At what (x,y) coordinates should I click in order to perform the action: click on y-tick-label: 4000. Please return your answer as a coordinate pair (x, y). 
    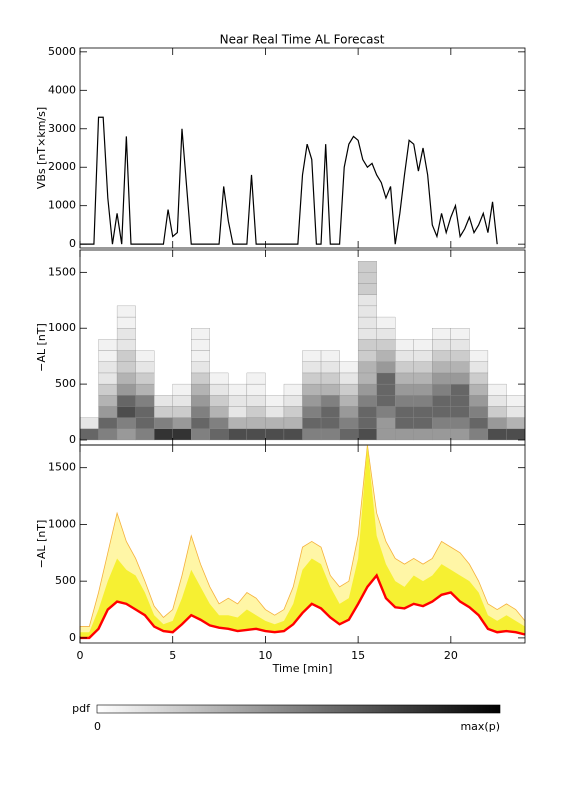
    Looking at the image, I should click on (62, 89).